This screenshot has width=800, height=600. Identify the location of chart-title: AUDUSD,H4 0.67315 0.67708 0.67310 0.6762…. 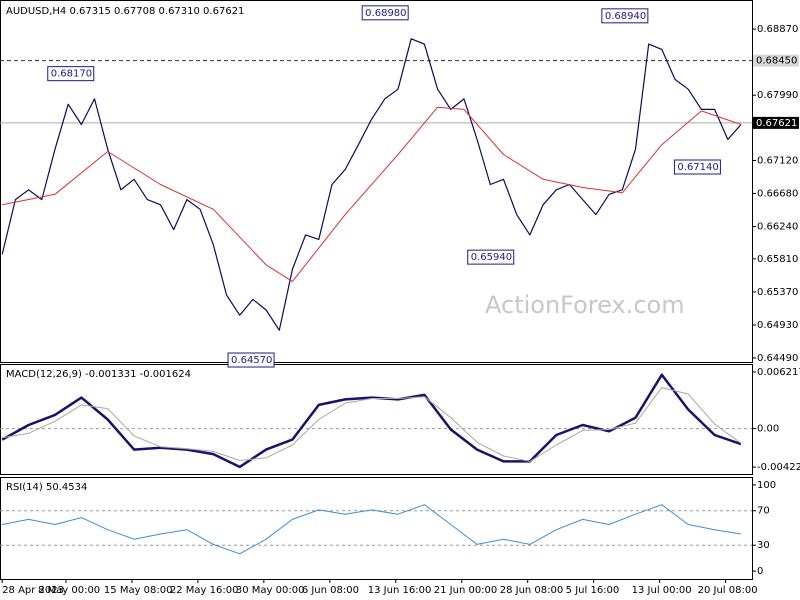
(125, 11).